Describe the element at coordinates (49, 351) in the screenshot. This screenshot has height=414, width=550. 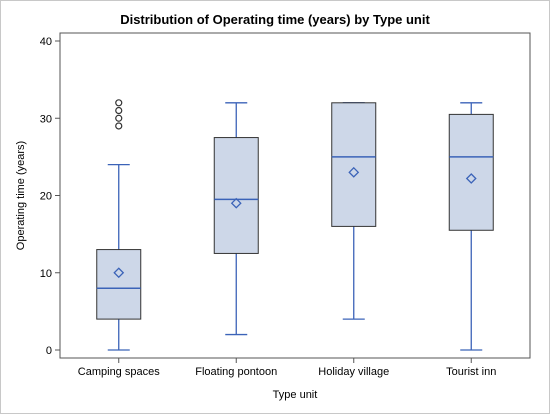
I see `y-tick-label: 0` at that location.